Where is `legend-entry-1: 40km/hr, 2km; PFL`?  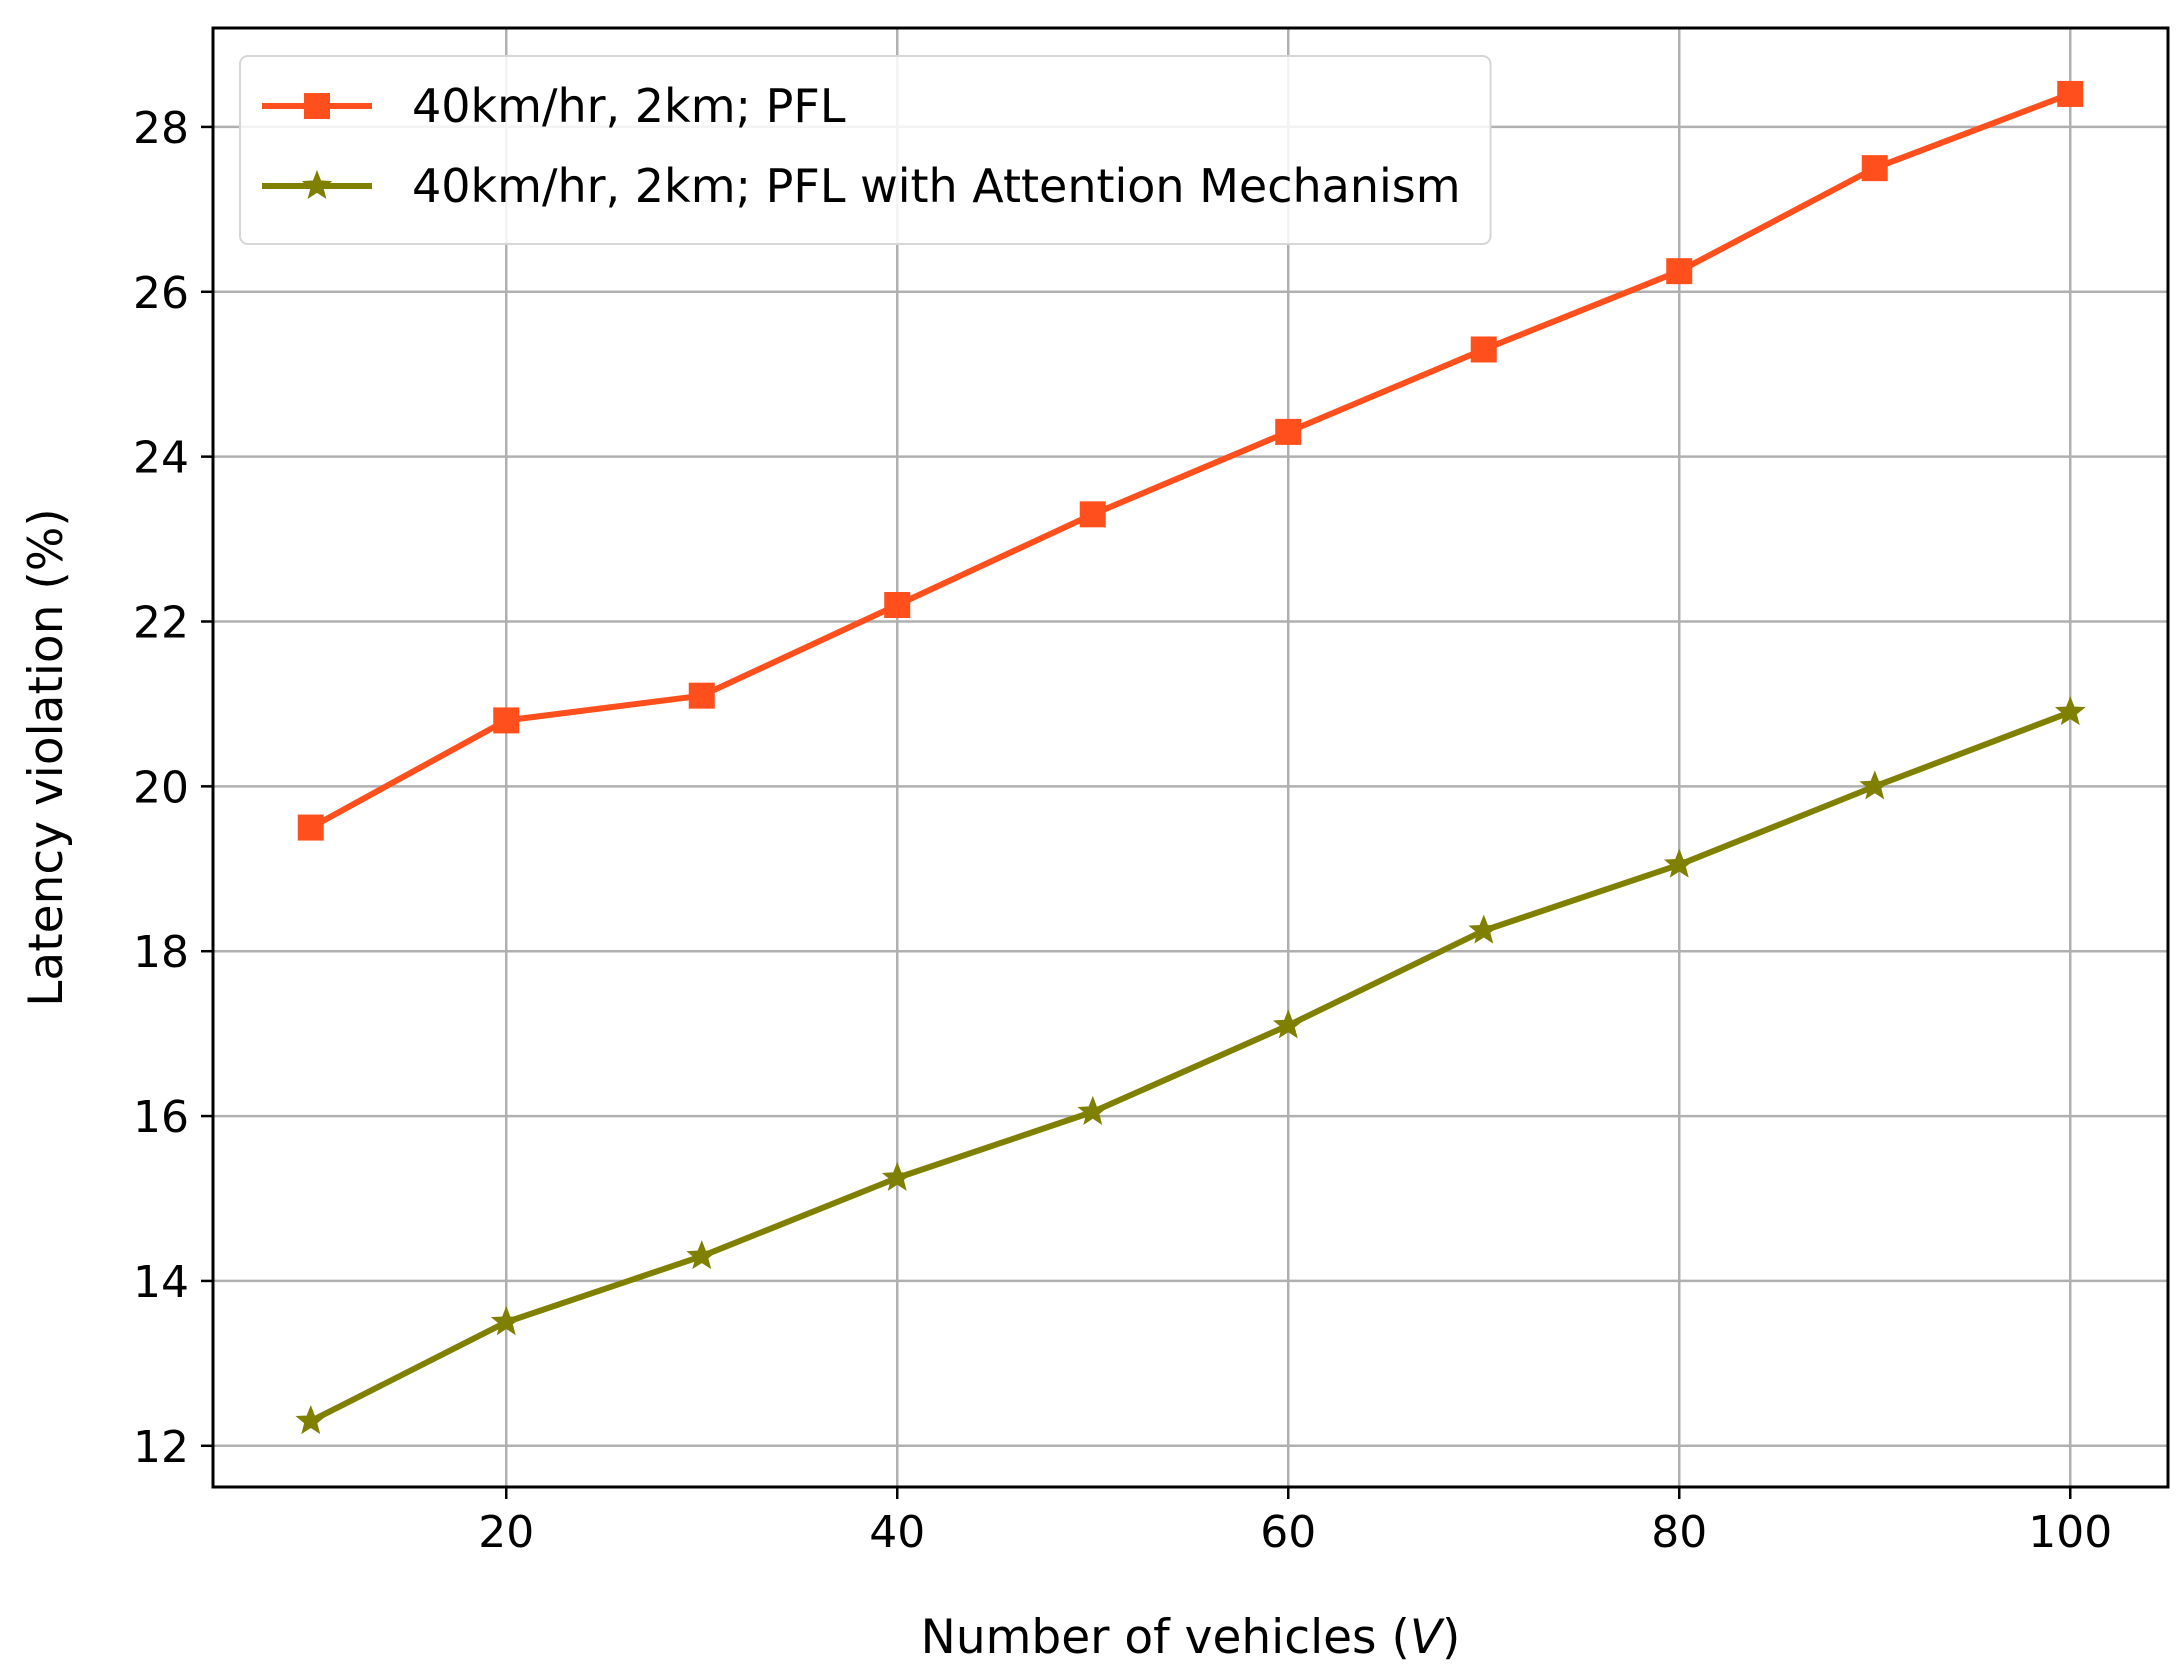 legend-entry-1: 40km/hr, 2km; PFL is located at coordinates (554, 106).